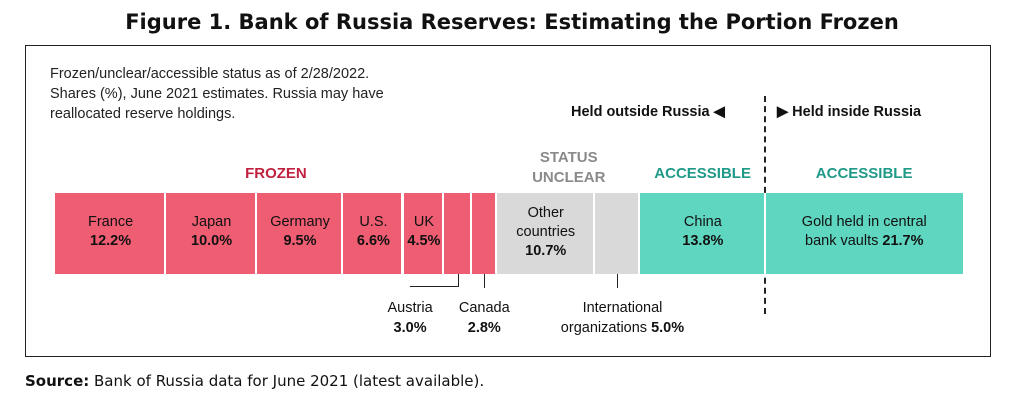 Image resolution: width=1024 pixels, height=402 pixels. Describe the element at coordinates (903, 241) in the screenshot. I see `segment-value: 21.7%` at that location.